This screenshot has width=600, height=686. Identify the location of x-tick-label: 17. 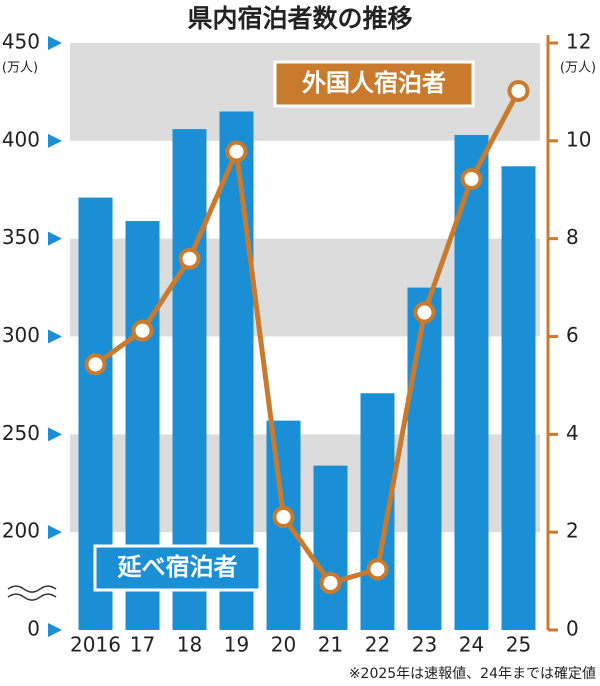
(142, 645).